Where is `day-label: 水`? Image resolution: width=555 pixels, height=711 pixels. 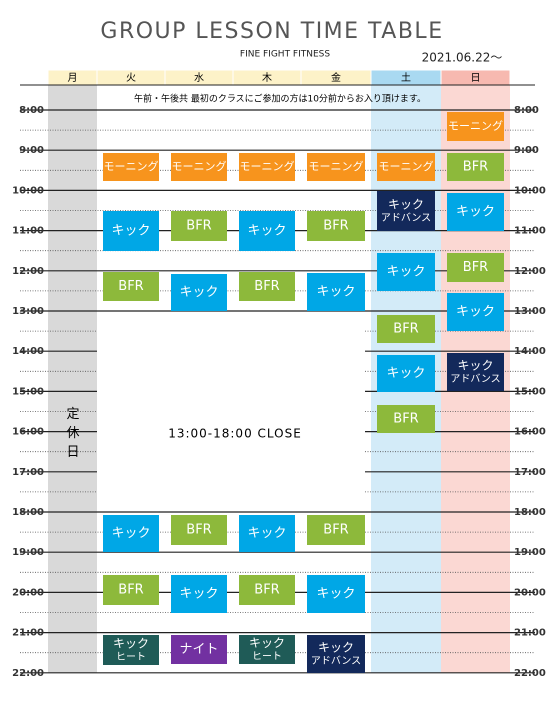 day-label: 水 is located at coordinates (199, 78).